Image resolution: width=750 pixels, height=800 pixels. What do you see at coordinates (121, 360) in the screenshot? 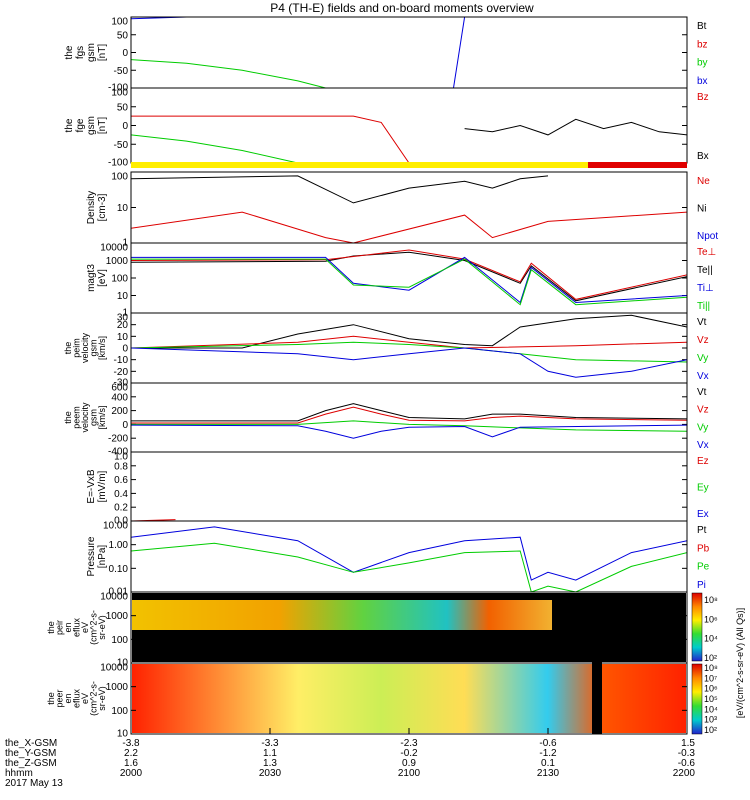
I see `y-tick-label: -10` at bounding box center [121, 360].